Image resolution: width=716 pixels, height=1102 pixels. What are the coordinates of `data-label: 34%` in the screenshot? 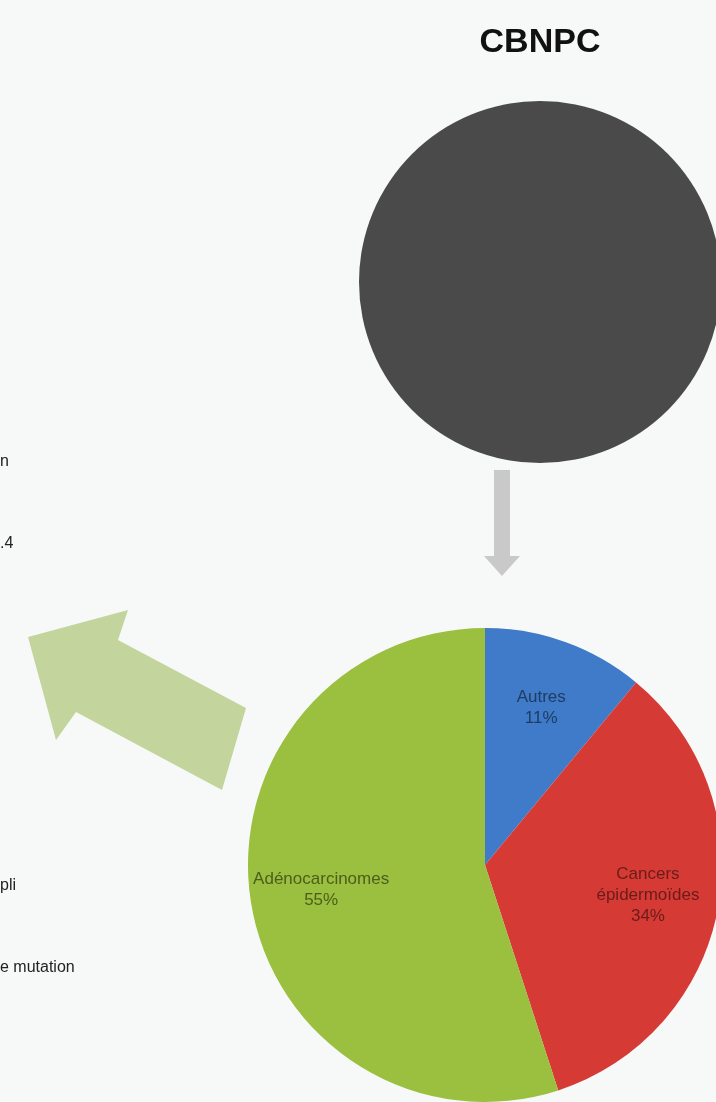 It's located at (647, 916).